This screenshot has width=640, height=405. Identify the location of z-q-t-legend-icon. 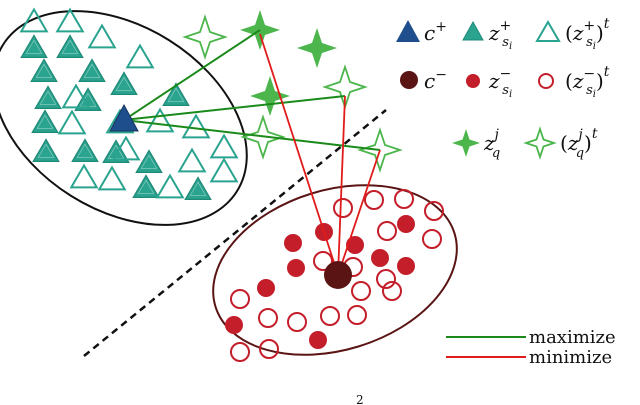
(540, 143).